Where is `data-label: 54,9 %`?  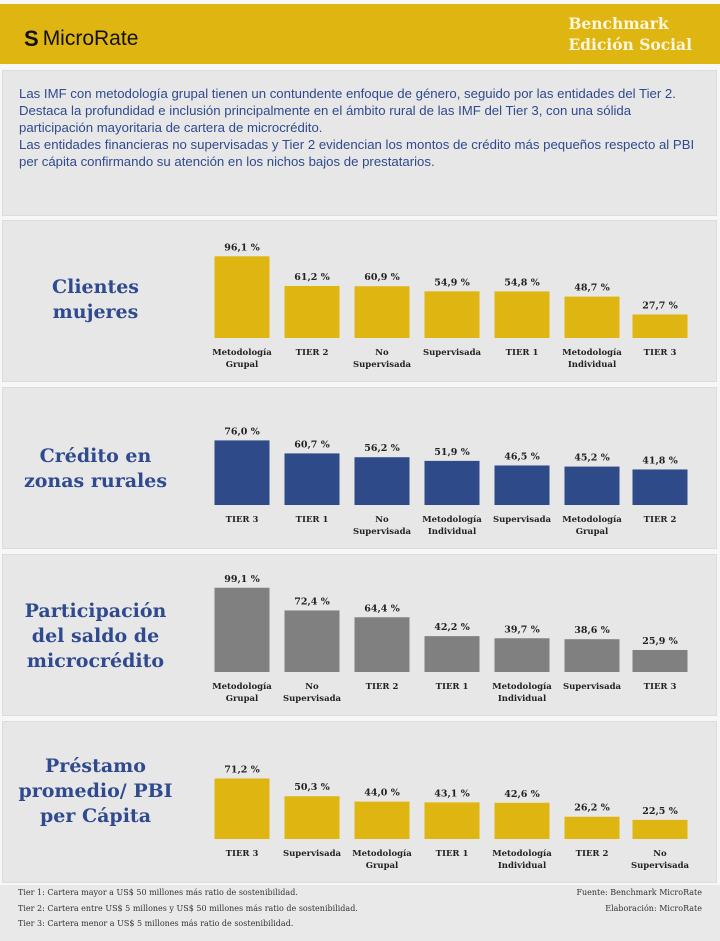 data-label: 54,9 % is located at coordinates (451, 282).